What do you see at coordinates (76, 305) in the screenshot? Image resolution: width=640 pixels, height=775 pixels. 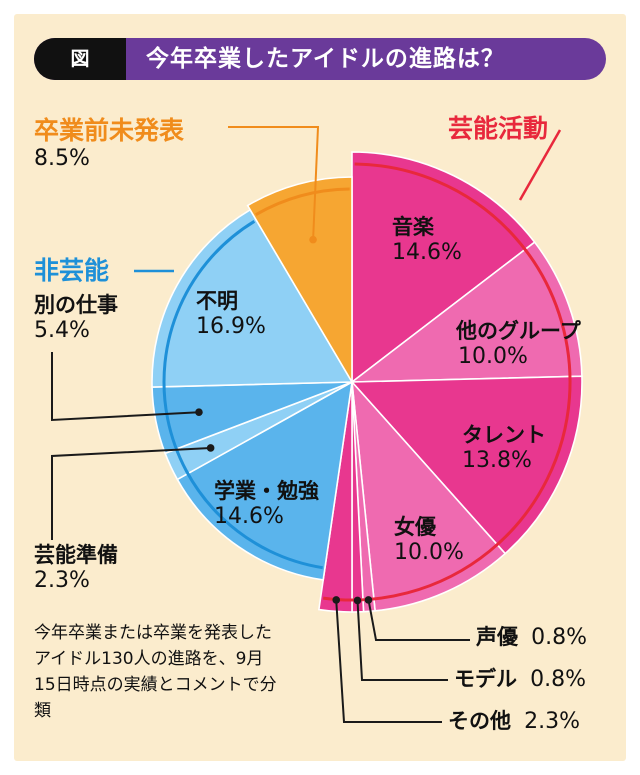 I see `slice-name: 別の仕事` at bounding box center [76, 305].